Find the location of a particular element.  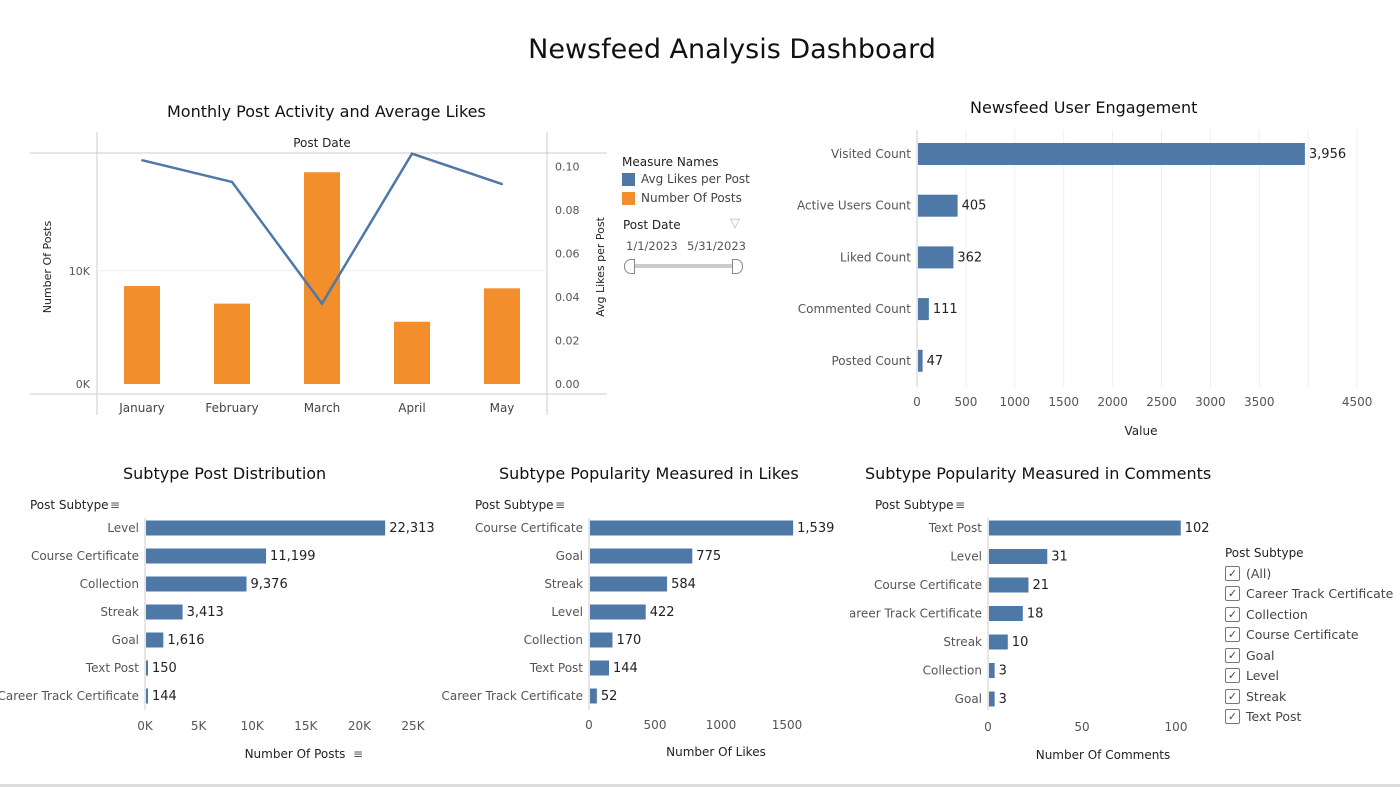

data-label: 102 is located at coordinates (1197, 528).